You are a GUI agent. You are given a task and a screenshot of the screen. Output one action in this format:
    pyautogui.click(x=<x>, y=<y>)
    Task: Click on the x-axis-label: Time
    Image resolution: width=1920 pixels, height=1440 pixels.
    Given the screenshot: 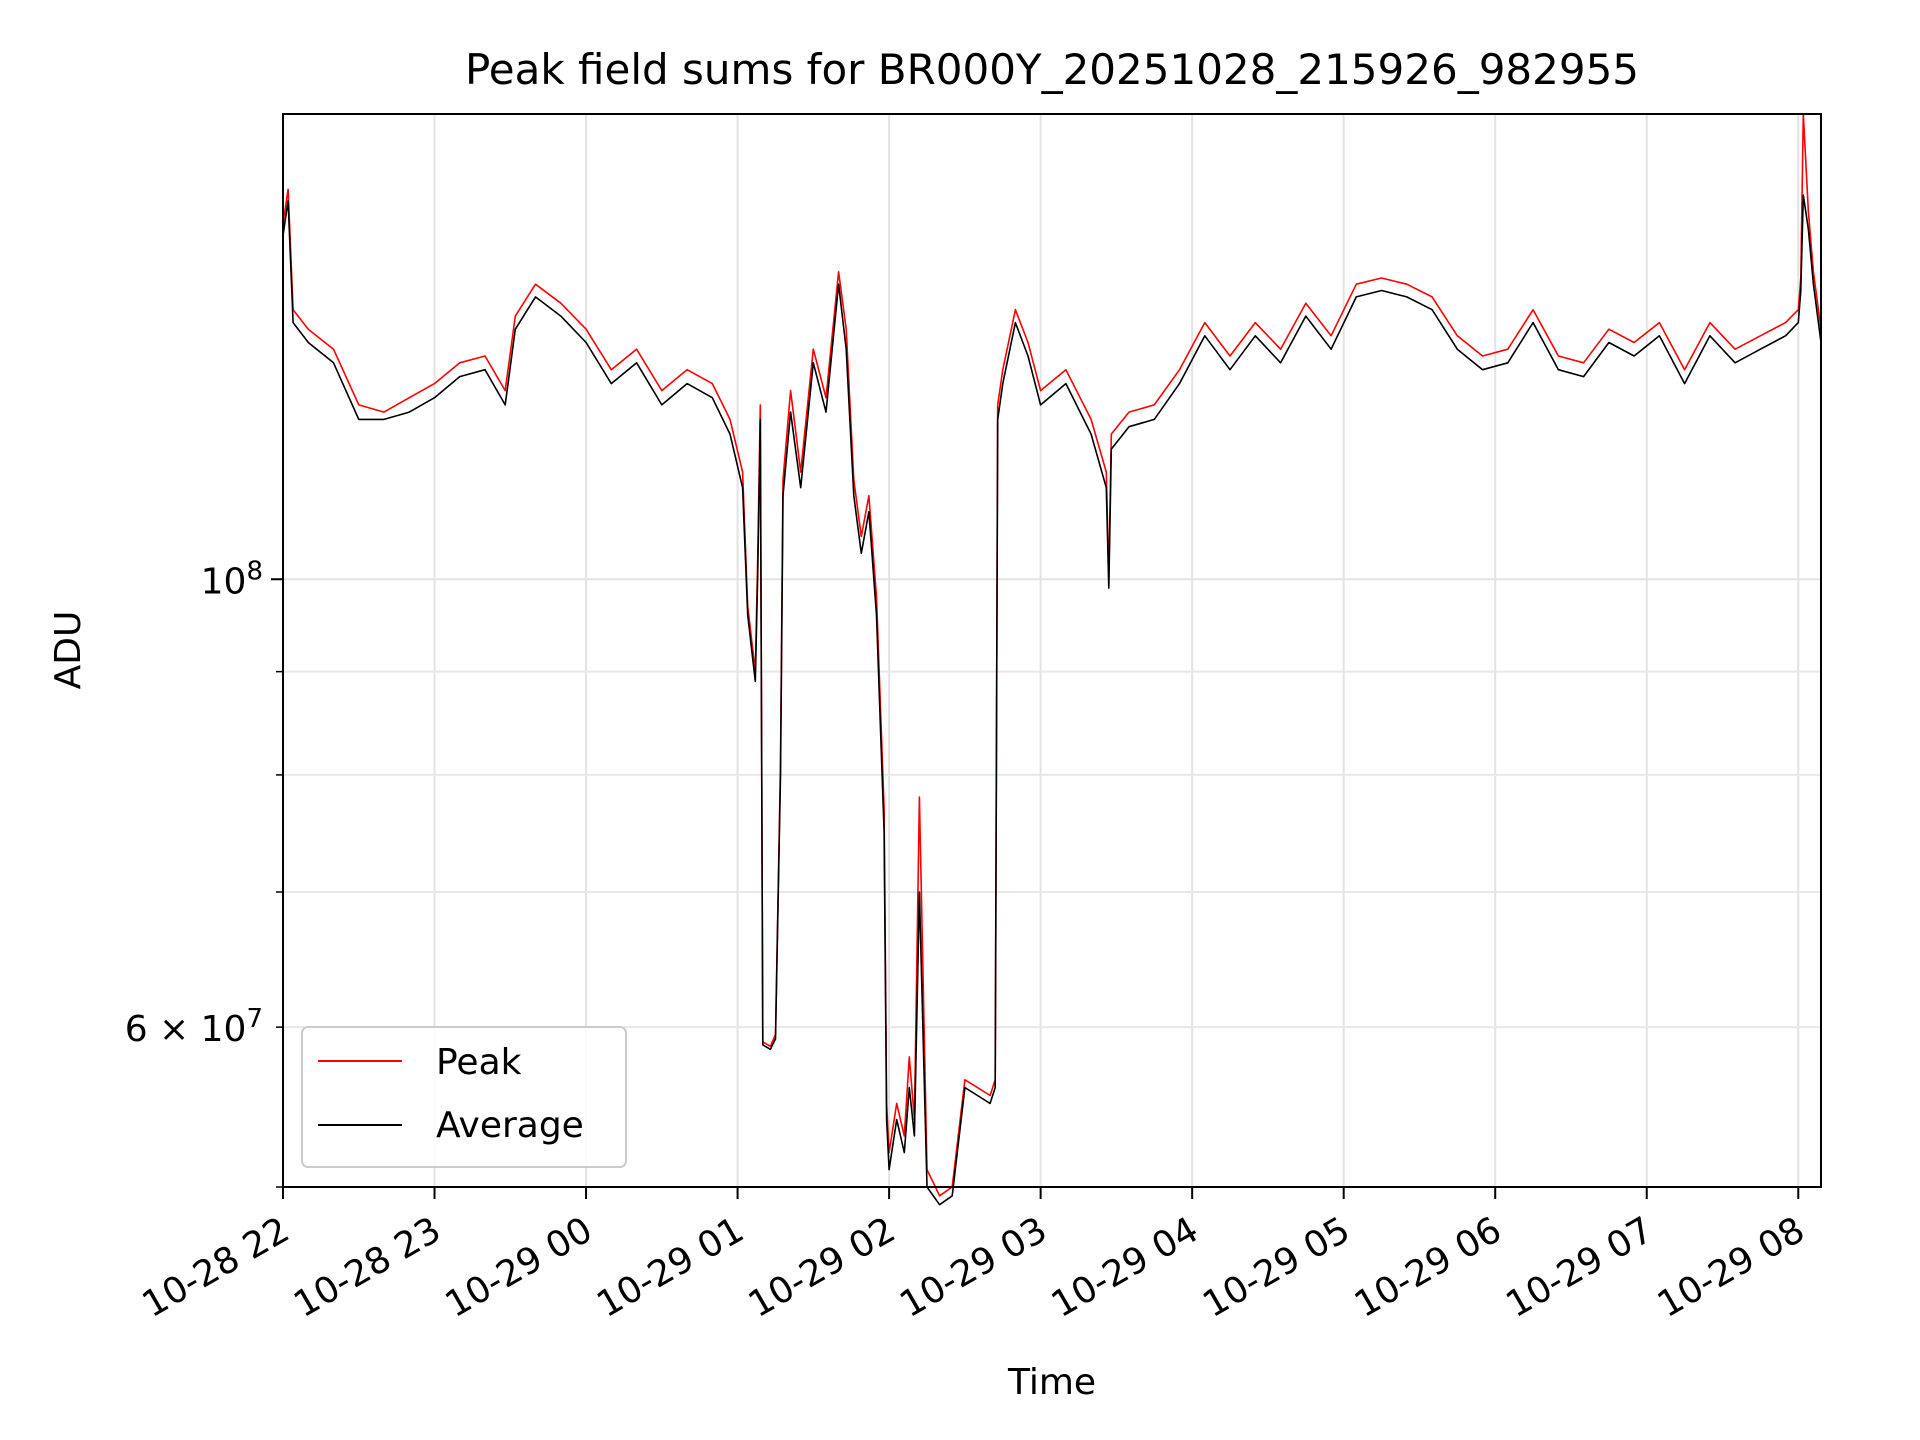 What is the action you would take?
    pyautogui.click(x=1051, y=1382)
    